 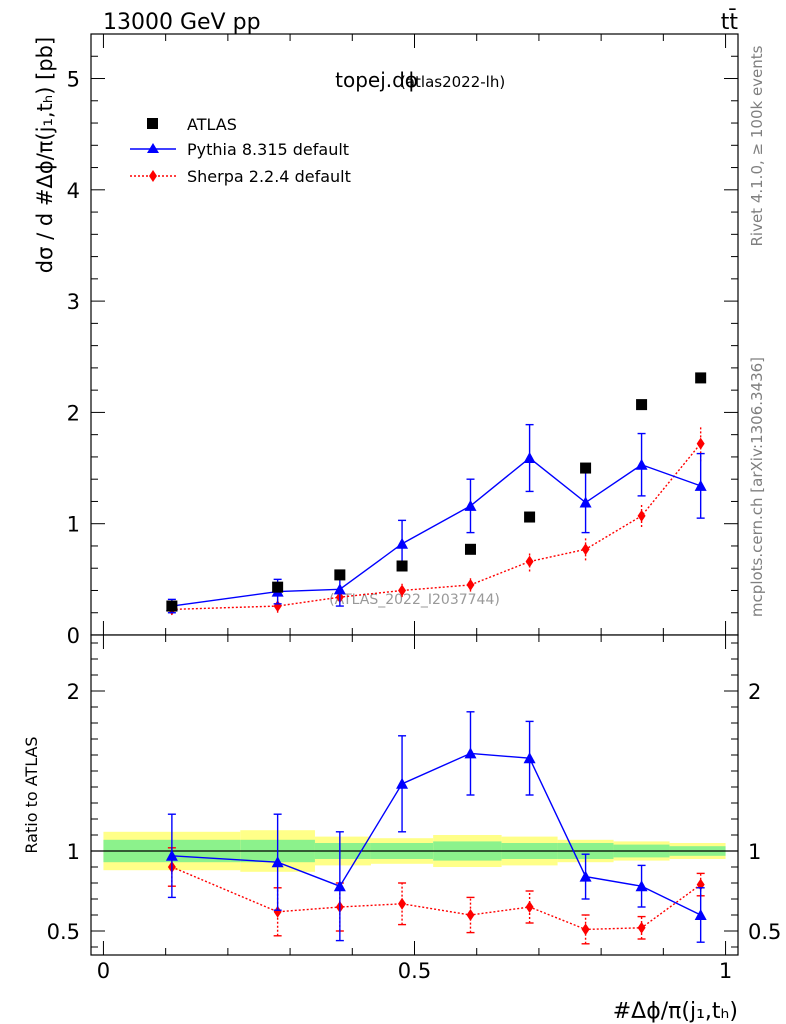 I want to click on legend-sherpa-label: Sherpa 2.2.4 default, so click(x=269, y=176).